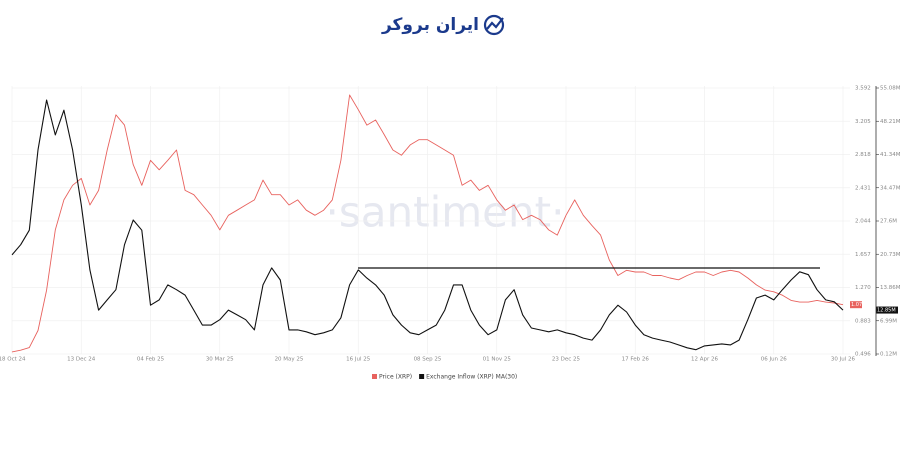 This screenshot has width=900, height=475. I want to click on current-value-badge: 1.071, so click(857, 305).